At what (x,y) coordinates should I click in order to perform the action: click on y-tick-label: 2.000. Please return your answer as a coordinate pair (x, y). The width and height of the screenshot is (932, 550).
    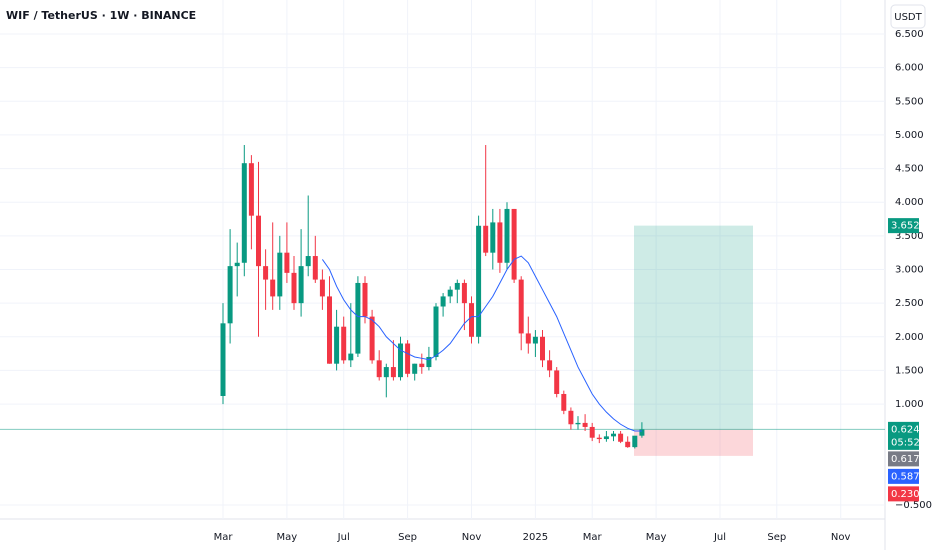
    Looking at the image, I should click on (909, 337).